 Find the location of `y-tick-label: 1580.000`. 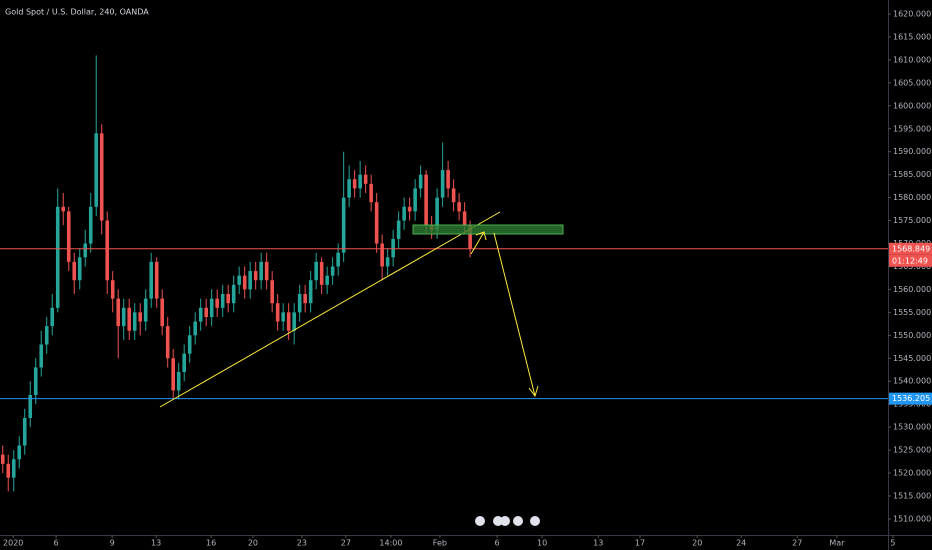

y-tick-label: 1580.000 is located at coordinates (912, 197).